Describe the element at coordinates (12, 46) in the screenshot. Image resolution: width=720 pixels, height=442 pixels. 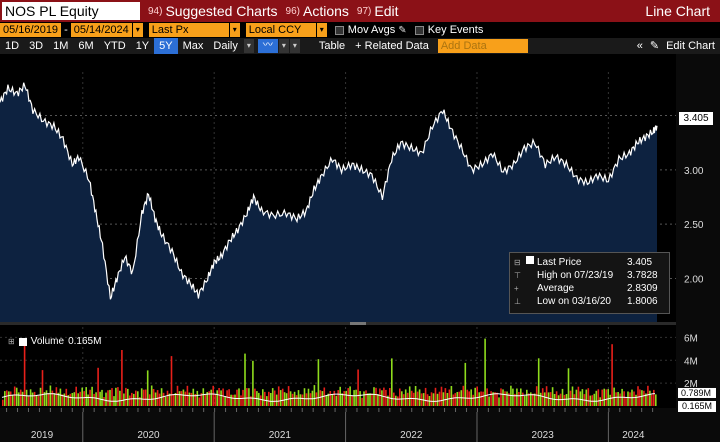
I see `range-1d: 1D` at that location.